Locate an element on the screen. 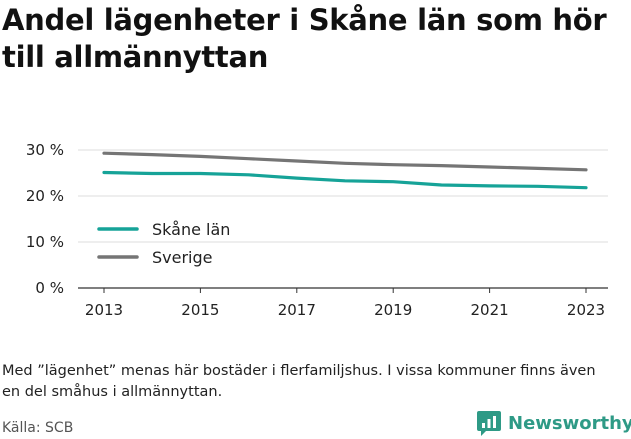 The height and width of the screenshot is (439, 631). y-tick-label: 30 % is located at coordinates (45, 150).